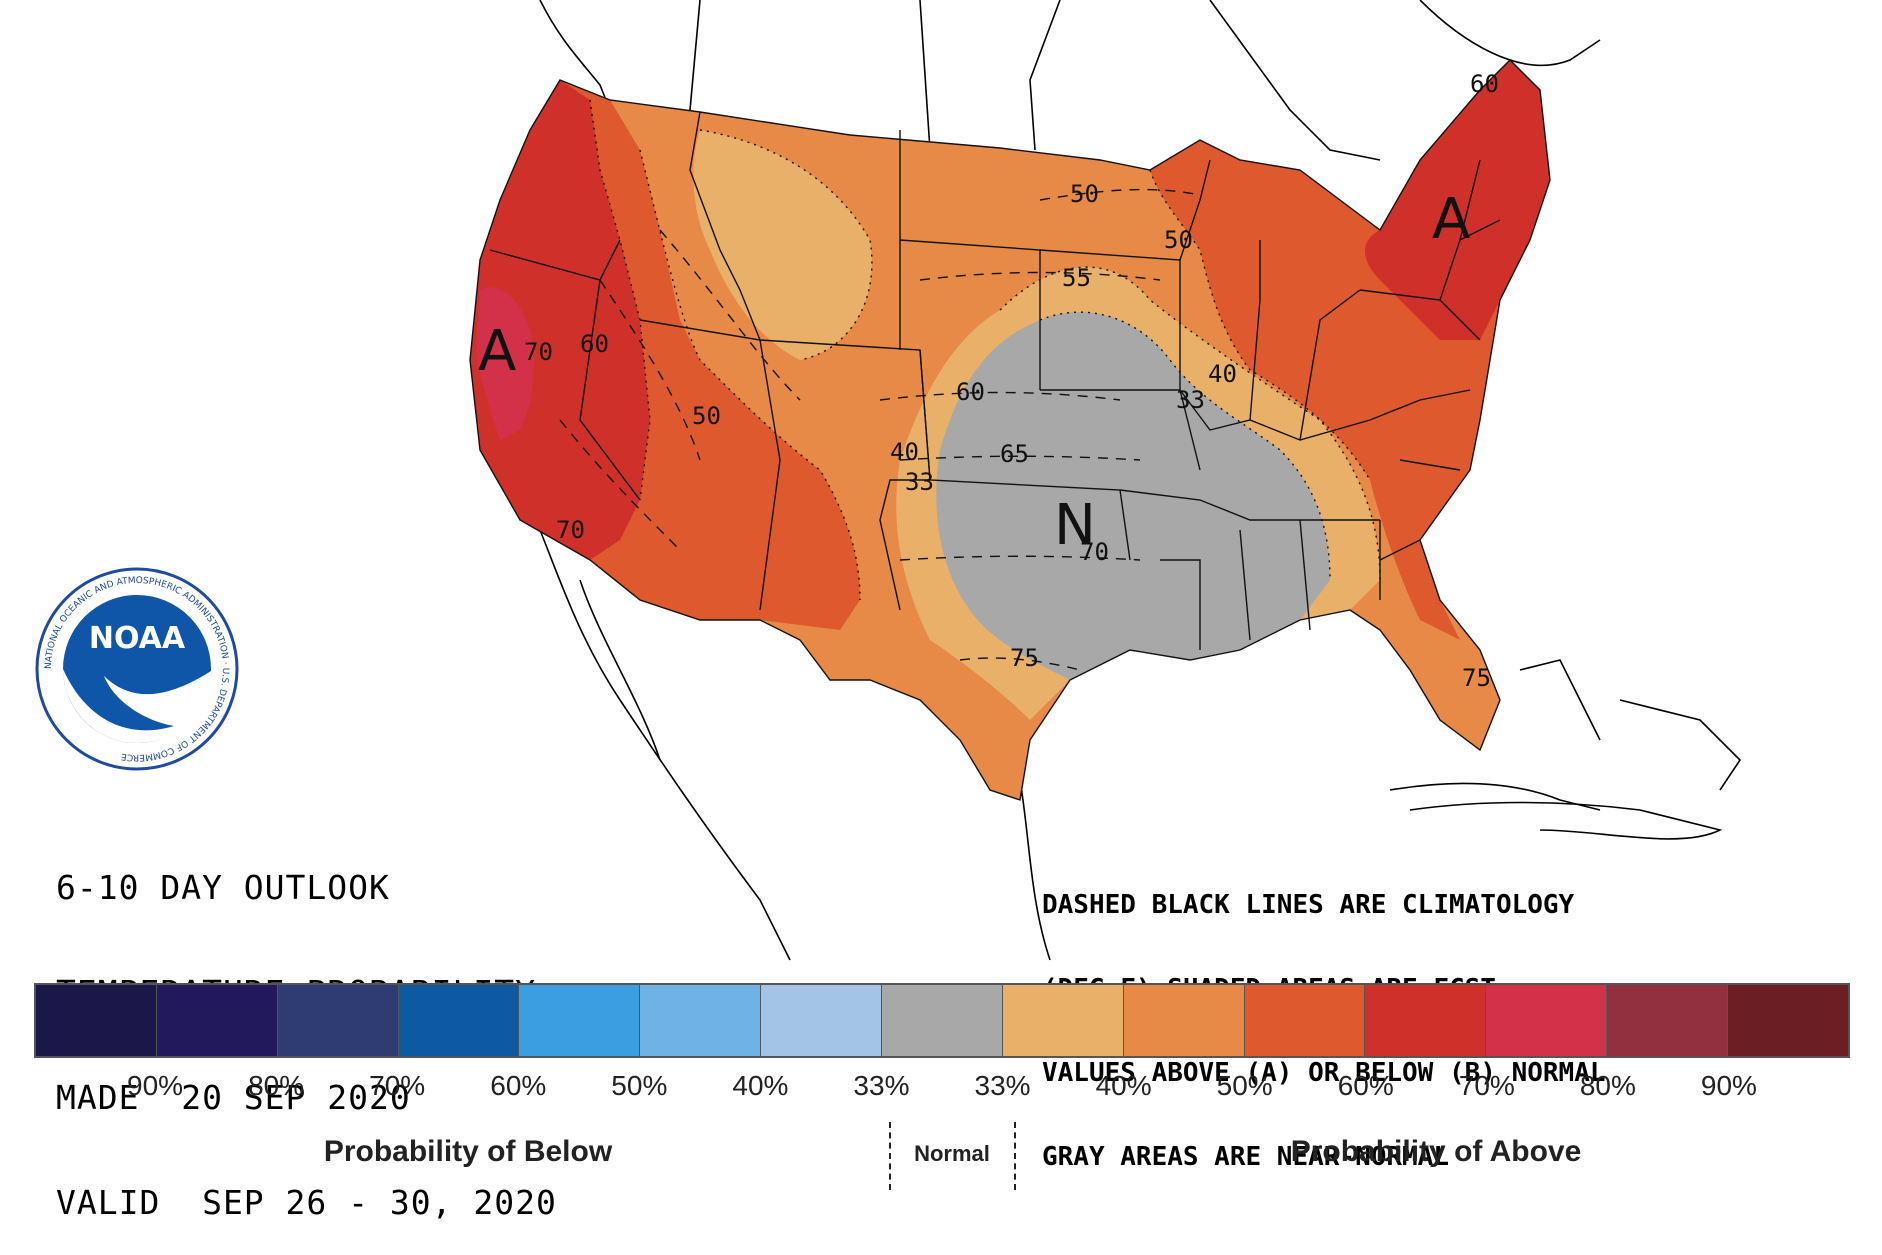  What do you see at coordinates (970, 392) in the screenshot?
I see `clim-label-60: 60` at bounding box center [970, 392].